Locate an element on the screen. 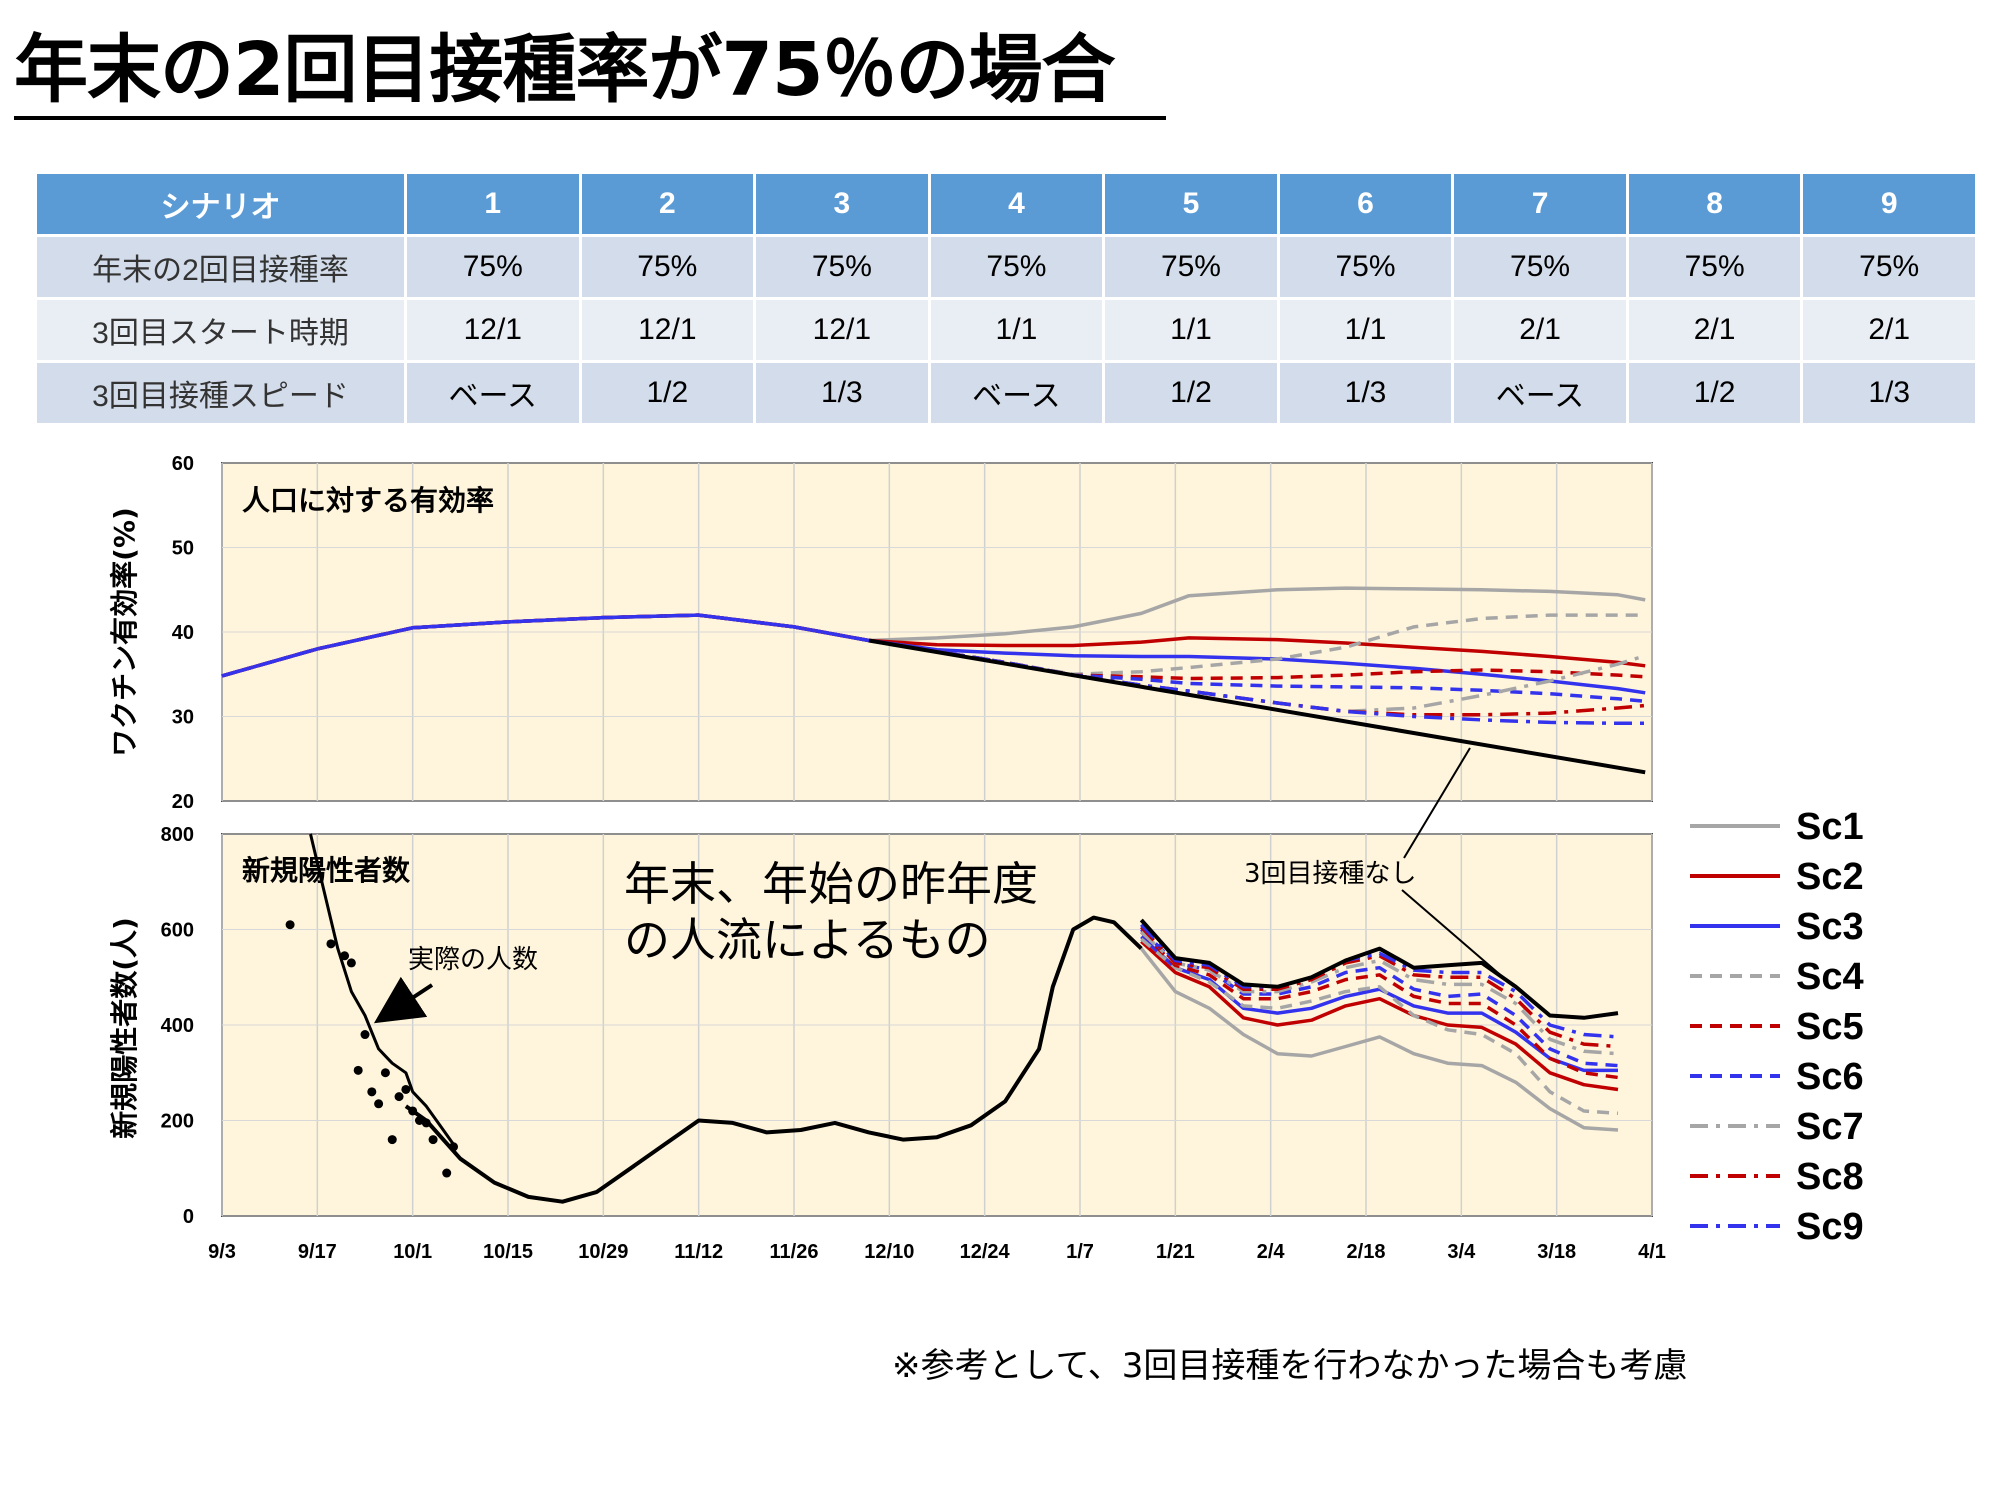 This screenshot has height=1500, width=2000. efficacy-y-axis-label: ワクチン有効率(%) is located at coordinates (124, 632).